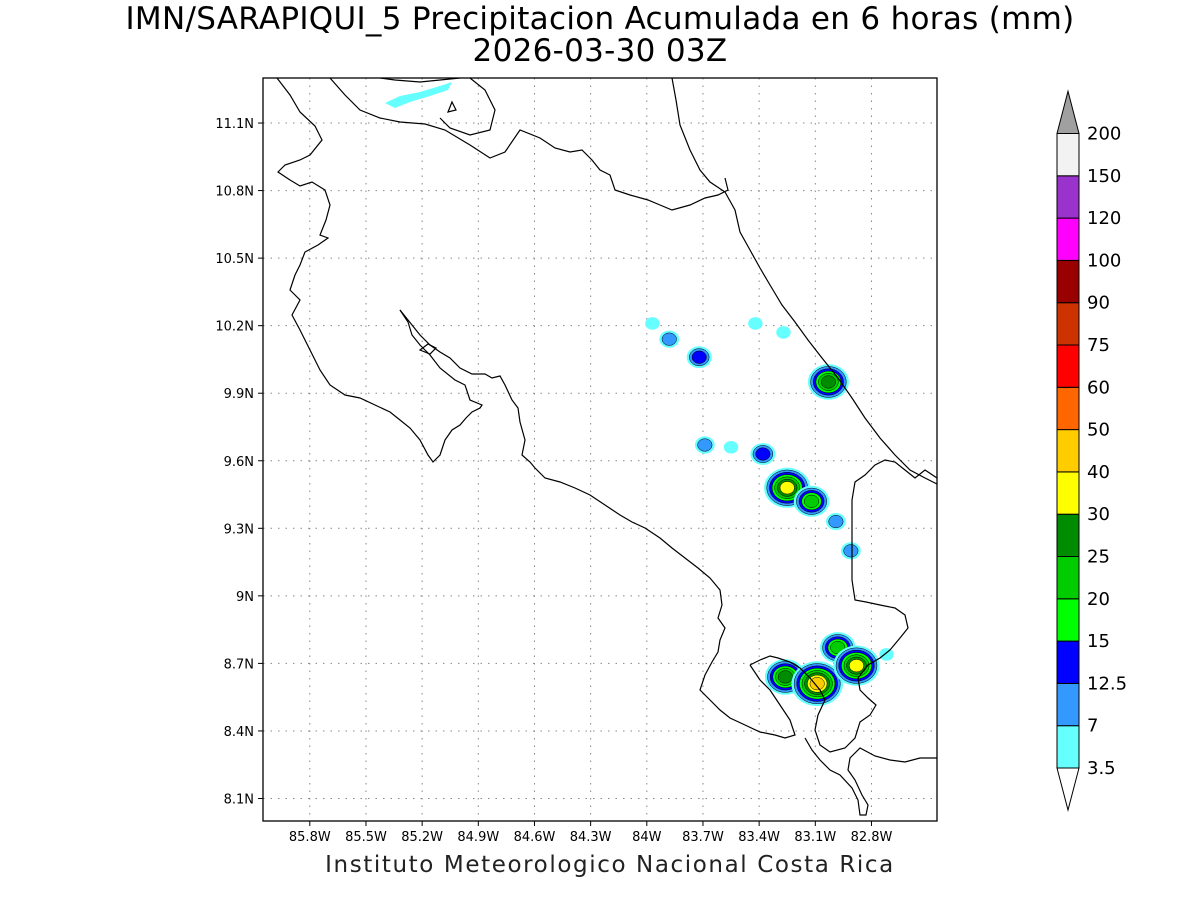 The width and height of the screenshot is (1200, 900). Describe the element at coordinates (418, 95) in the screenshot. I see `north-lake-fill` at that location.